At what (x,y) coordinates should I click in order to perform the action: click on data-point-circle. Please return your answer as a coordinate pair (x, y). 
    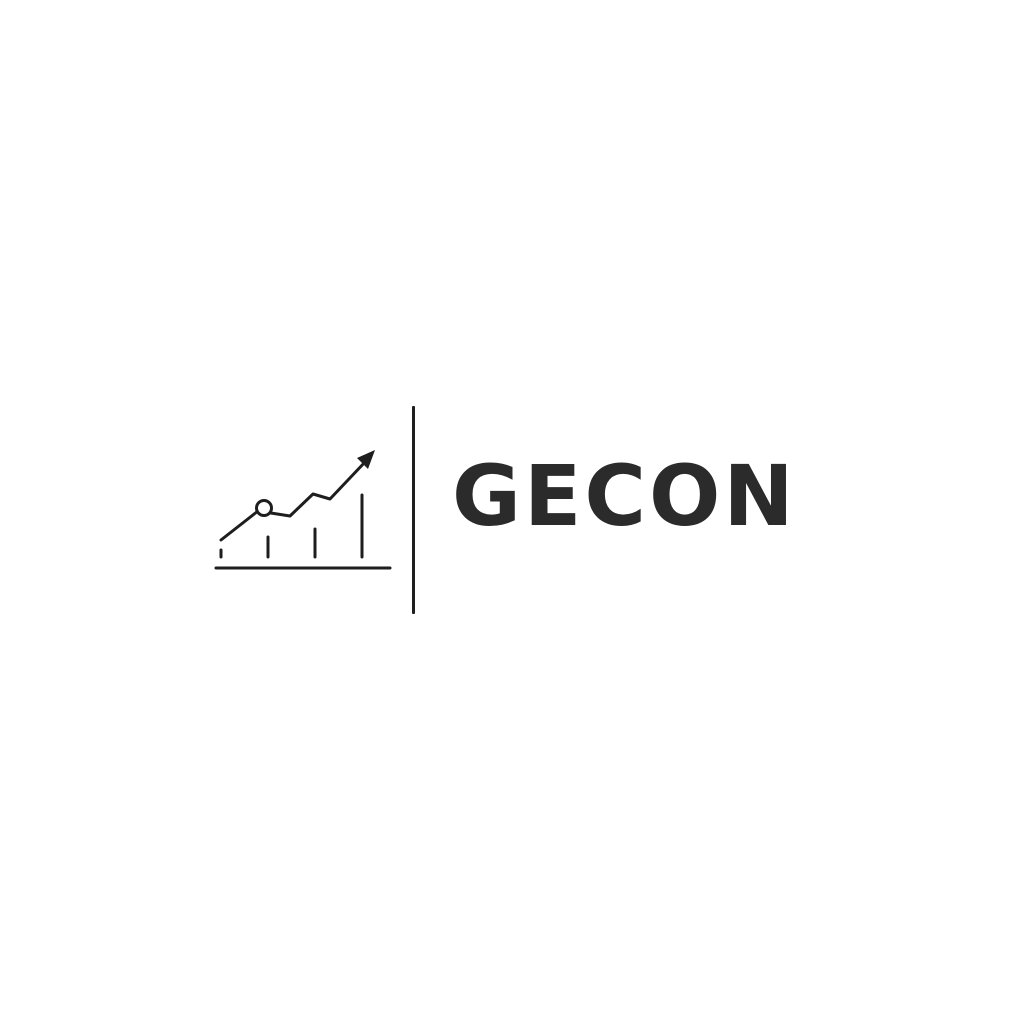
    Looking at the image, I should click on (264, 508).